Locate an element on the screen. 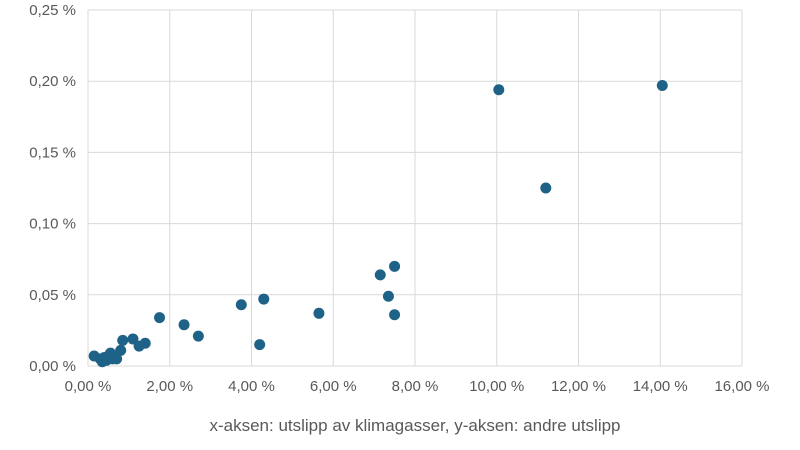  y-axis-tick-labels: 0,00 % 0,05 % 0,10 % 0,15 % 0,20 % 0,25 % is located at coordinates (52, 188).